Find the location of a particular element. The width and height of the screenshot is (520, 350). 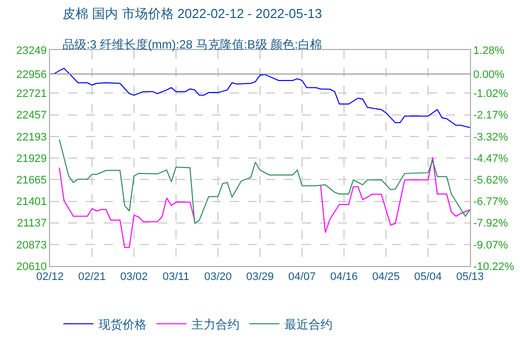

x-tick-label: 03/02 is located at coordinates (134, 277).